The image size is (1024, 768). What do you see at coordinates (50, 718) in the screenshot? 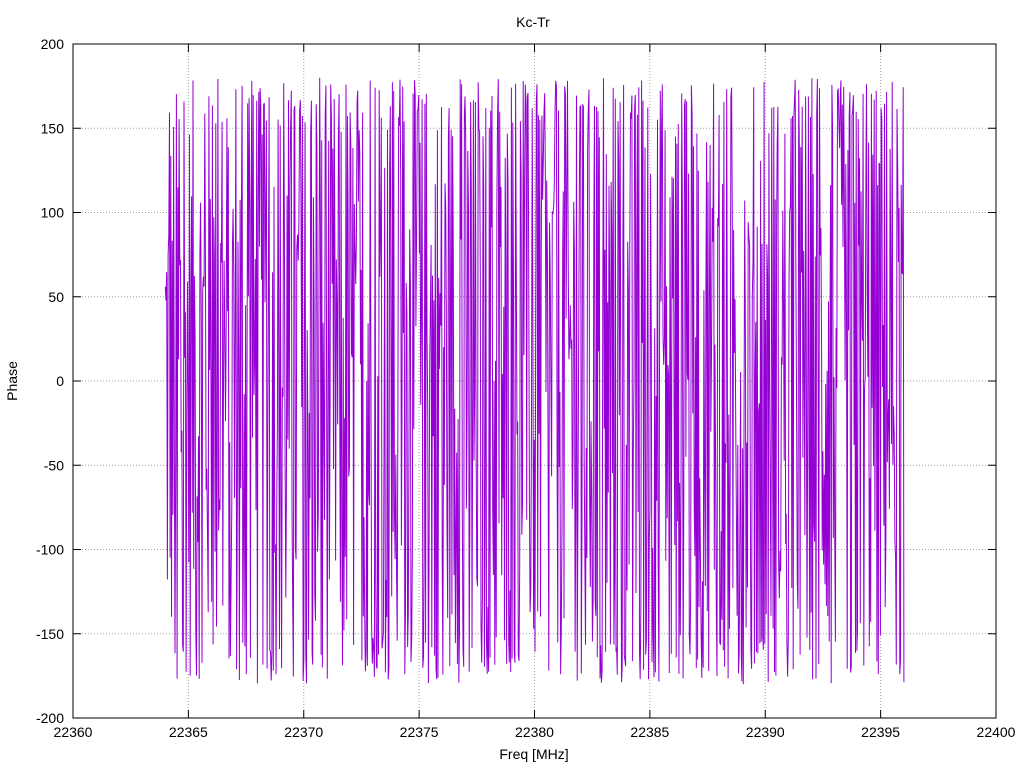
I see `y-tick-label: -200` at bounding box center [50, 718].